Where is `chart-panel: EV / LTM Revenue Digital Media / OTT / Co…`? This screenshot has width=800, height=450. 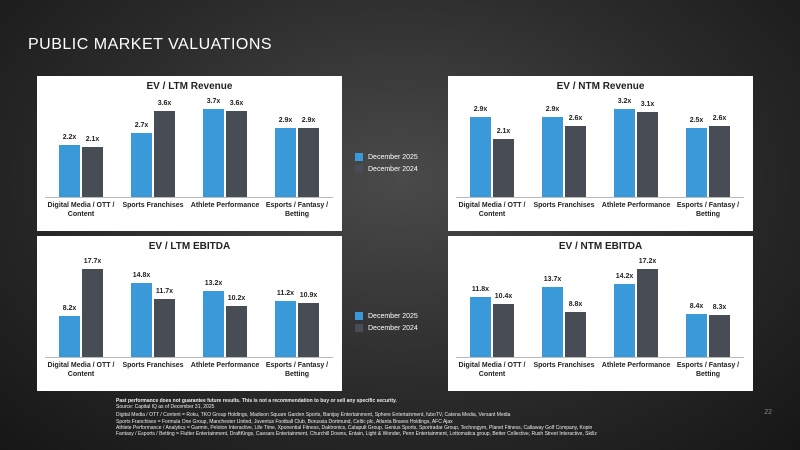
chart-panel: EV / LTM Revenue Digital Media / OTT / Co… is located at coordinates (189, 153).